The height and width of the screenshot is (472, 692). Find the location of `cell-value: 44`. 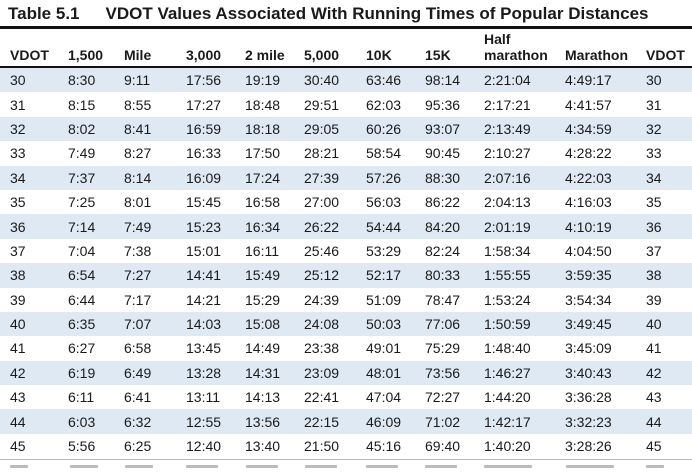

cell-value: 44 is located at coordinates (18, 421).